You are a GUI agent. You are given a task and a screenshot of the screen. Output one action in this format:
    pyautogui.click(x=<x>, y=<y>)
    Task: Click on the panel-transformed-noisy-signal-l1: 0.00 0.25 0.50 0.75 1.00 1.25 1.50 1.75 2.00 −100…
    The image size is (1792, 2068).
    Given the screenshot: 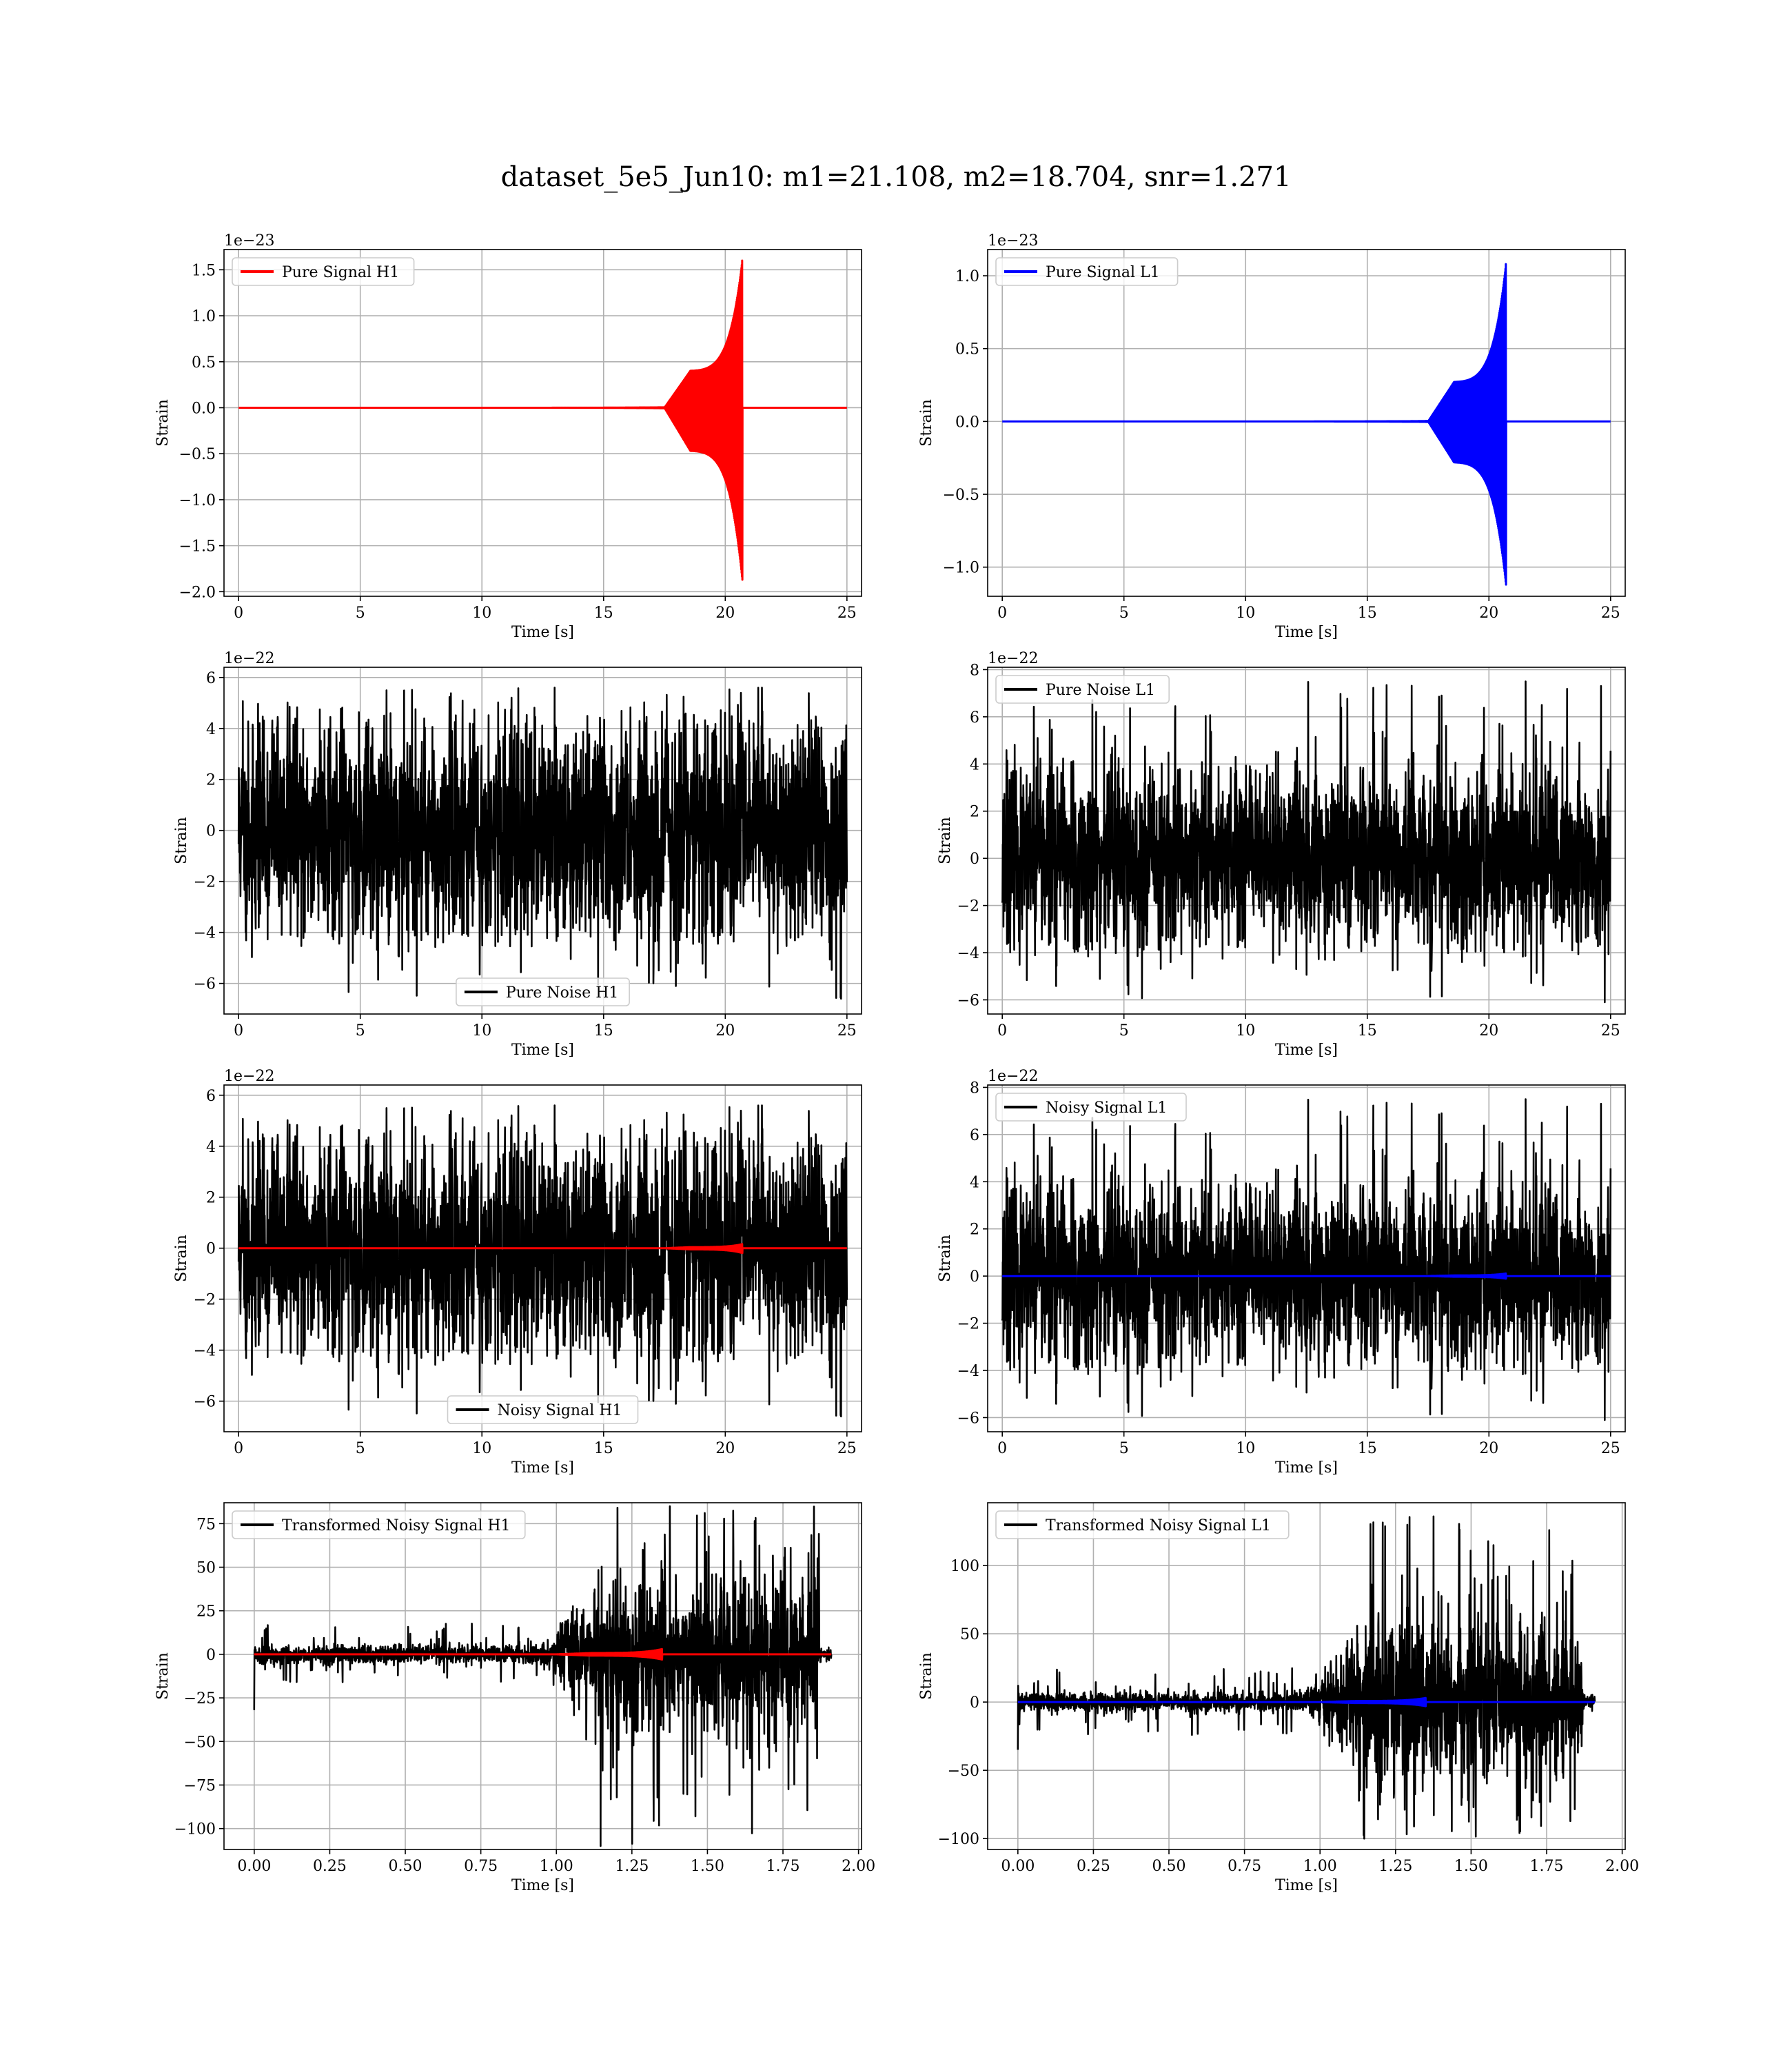 What is the action you would take?
    pyautogui.click(x=1278, y=1698)
    